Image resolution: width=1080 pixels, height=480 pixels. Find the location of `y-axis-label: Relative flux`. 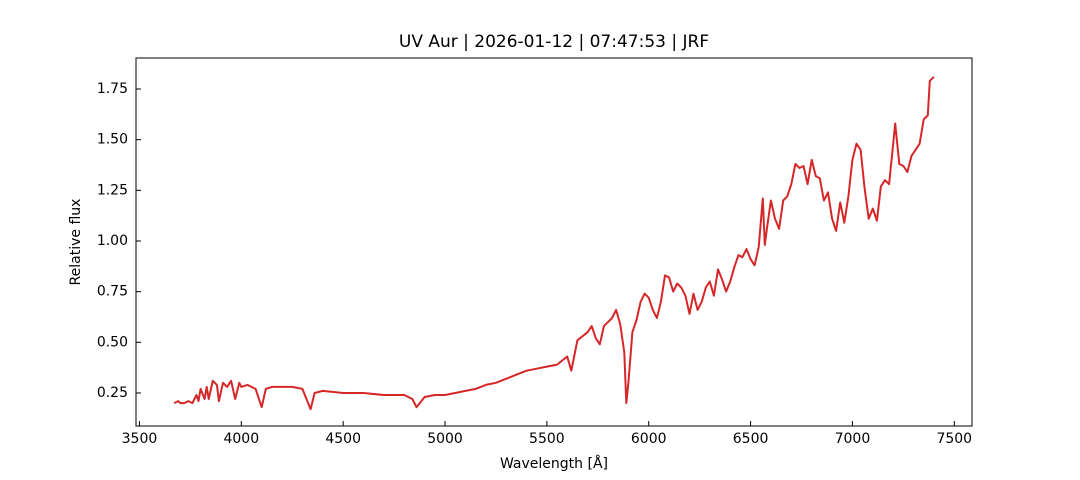

y-axis-label: Relative flux is located at coordinates (76, 242).